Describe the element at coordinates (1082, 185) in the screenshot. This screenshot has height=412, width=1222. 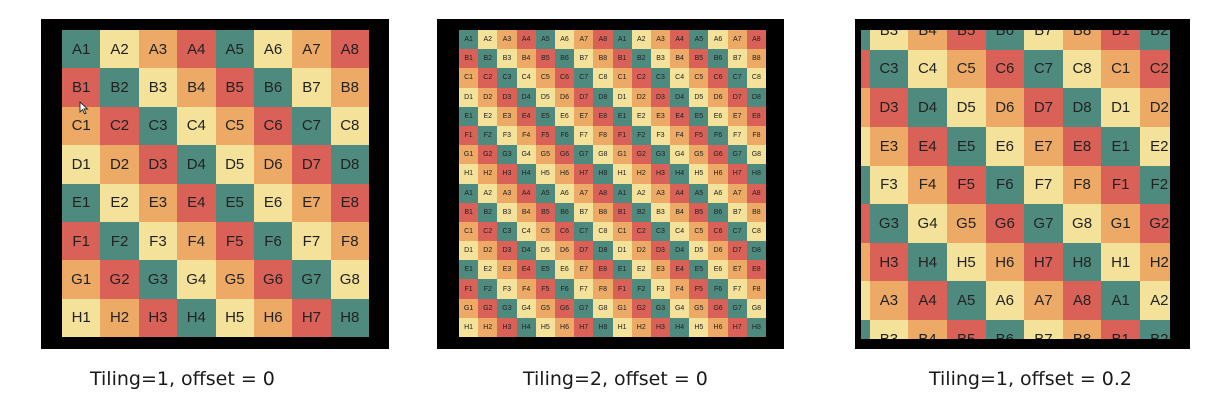
I see `tile-cell: F8` at that location.